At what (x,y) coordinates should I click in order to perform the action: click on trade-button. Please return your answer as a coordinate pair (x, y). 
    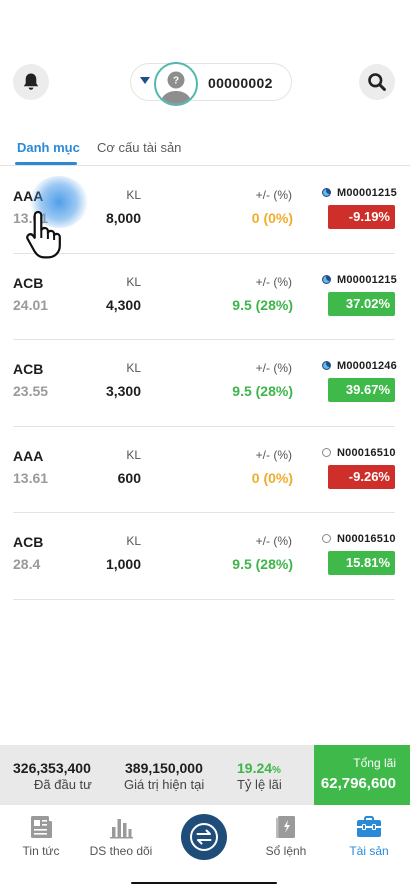
    Looking at the image, I should click on (204, 837).